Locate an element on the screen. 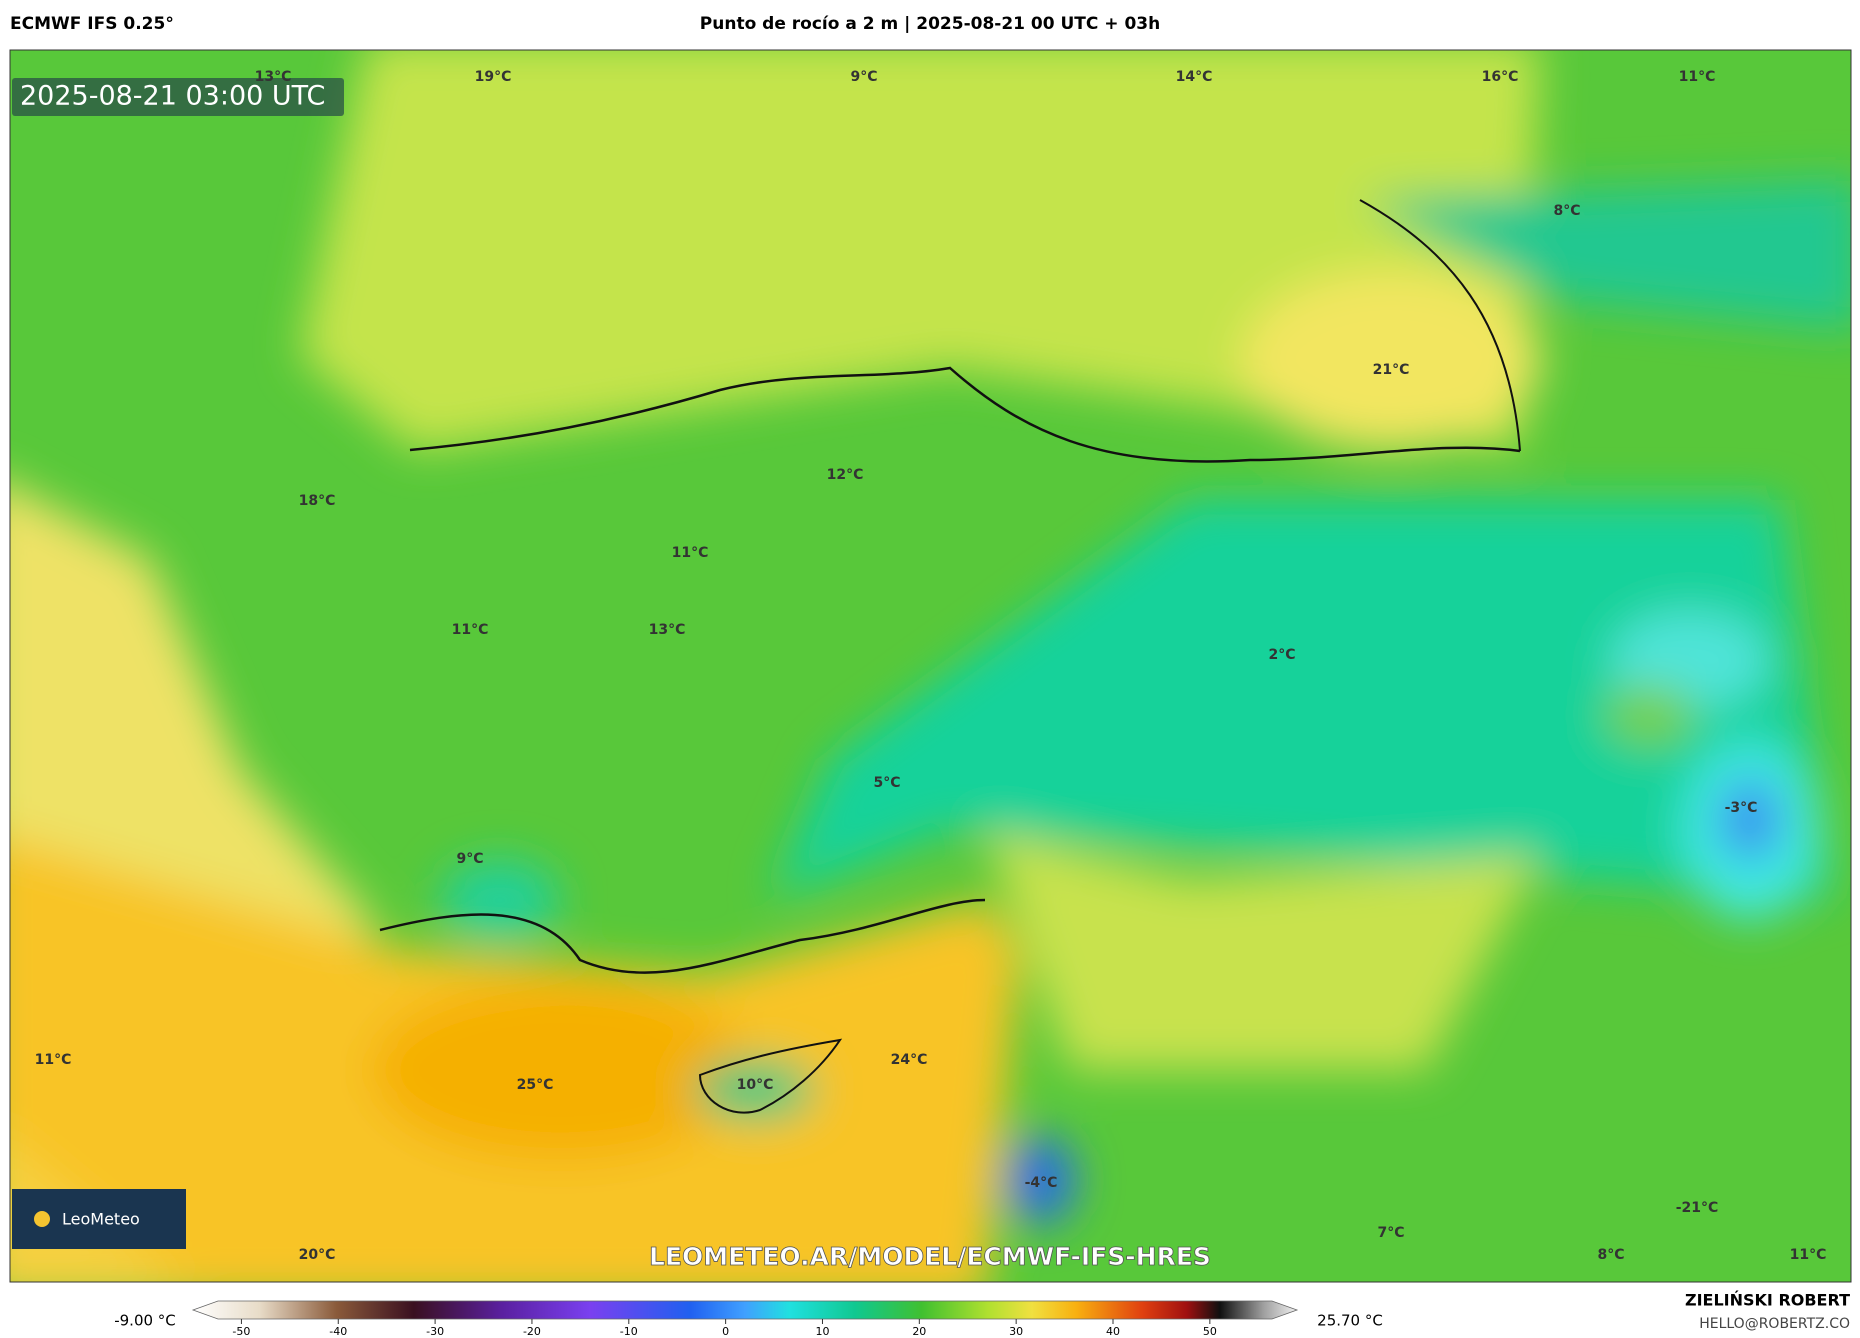 The height and width of the screenshot is (1338, 1860). temperature-label: 24°C is located at coordinates (909, 1060).